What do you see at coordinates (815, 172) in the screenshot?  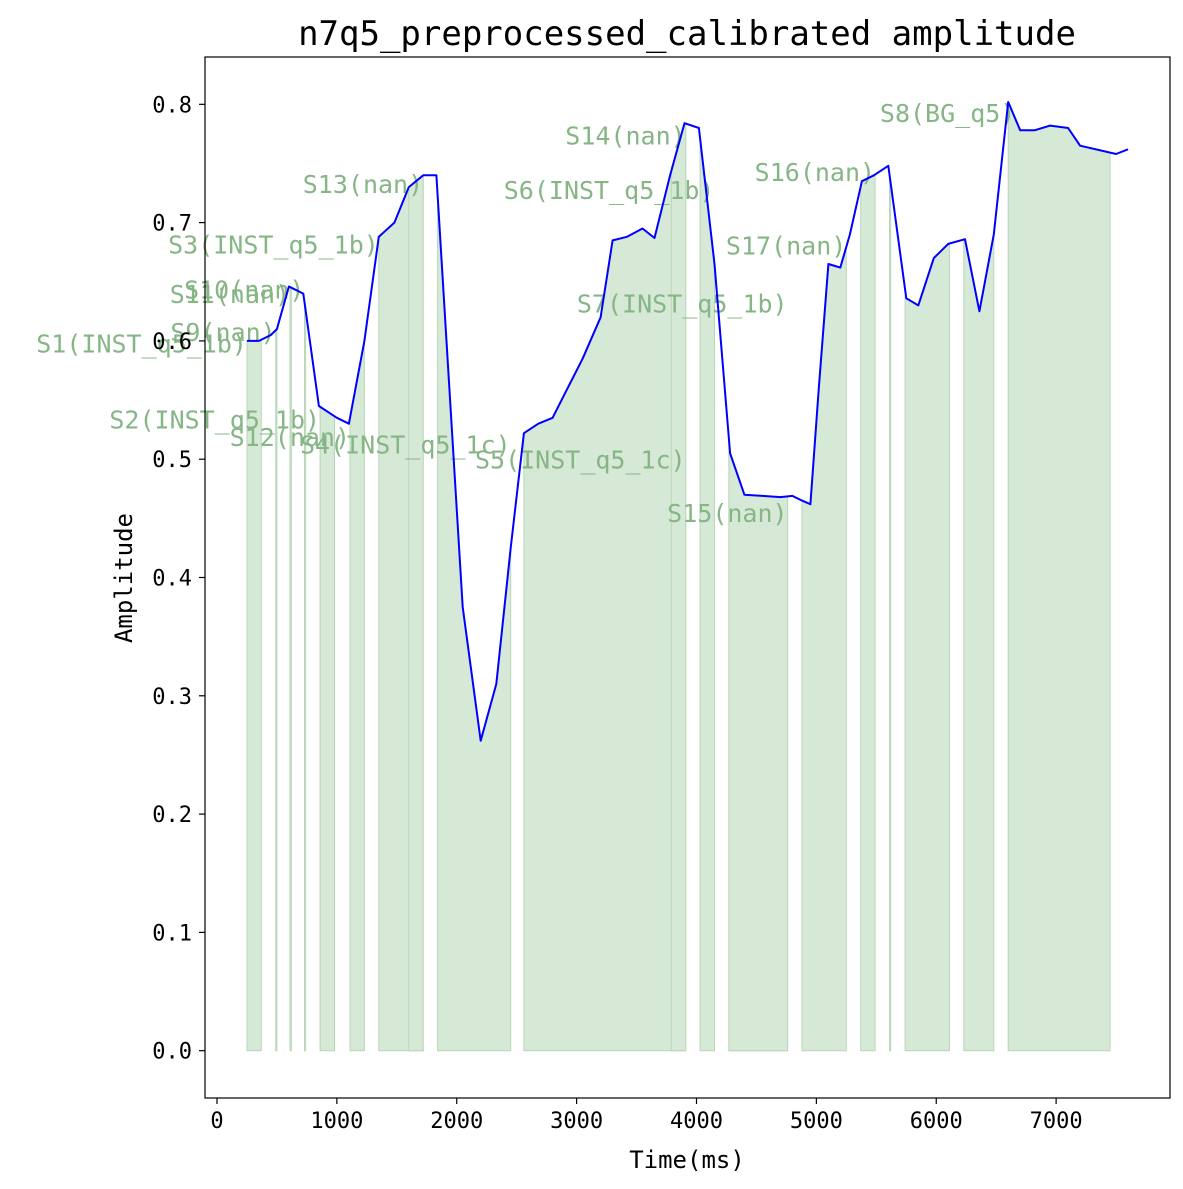 I see `segment-label: S16(nan)` at bounding box center [815, 172].